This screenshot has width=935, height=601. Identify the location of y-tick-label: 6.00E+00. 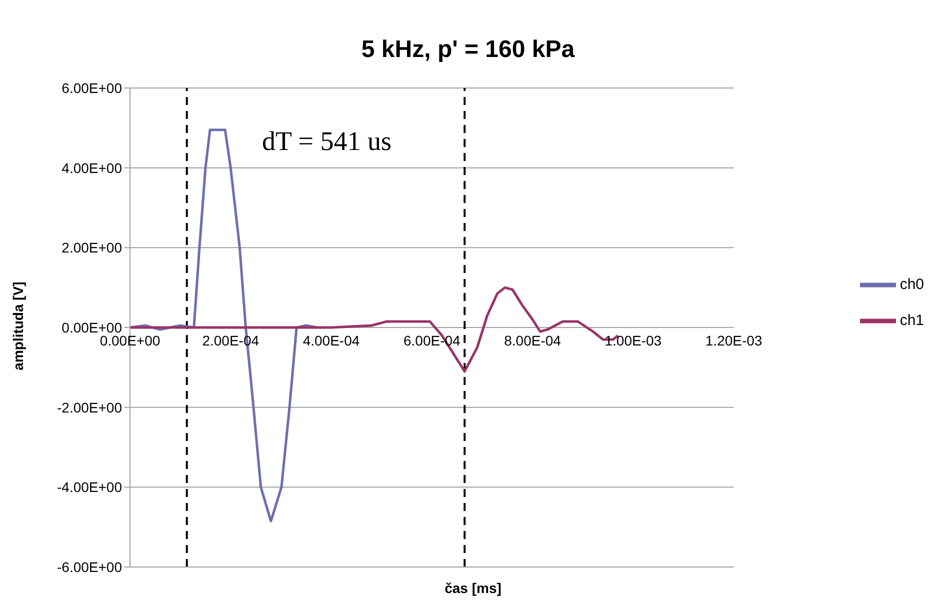
(92, 88).